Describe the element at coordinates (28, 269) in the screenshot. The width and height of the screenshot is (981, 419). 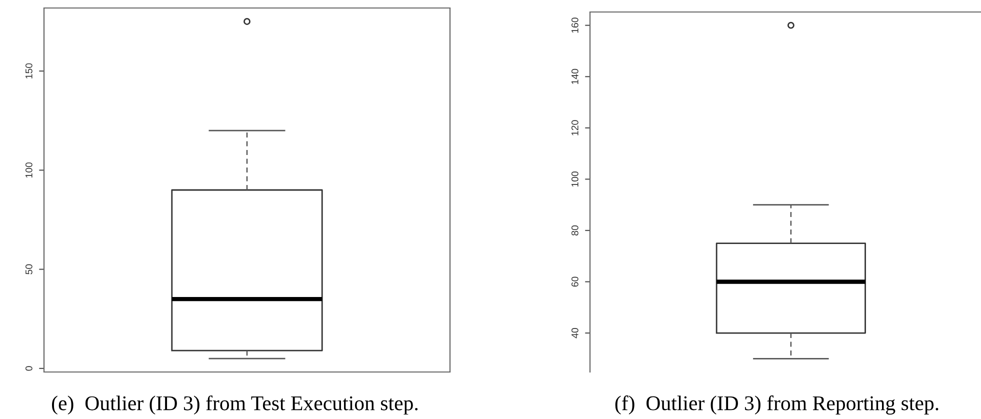
I see `y-tick-label: 50` at that location.